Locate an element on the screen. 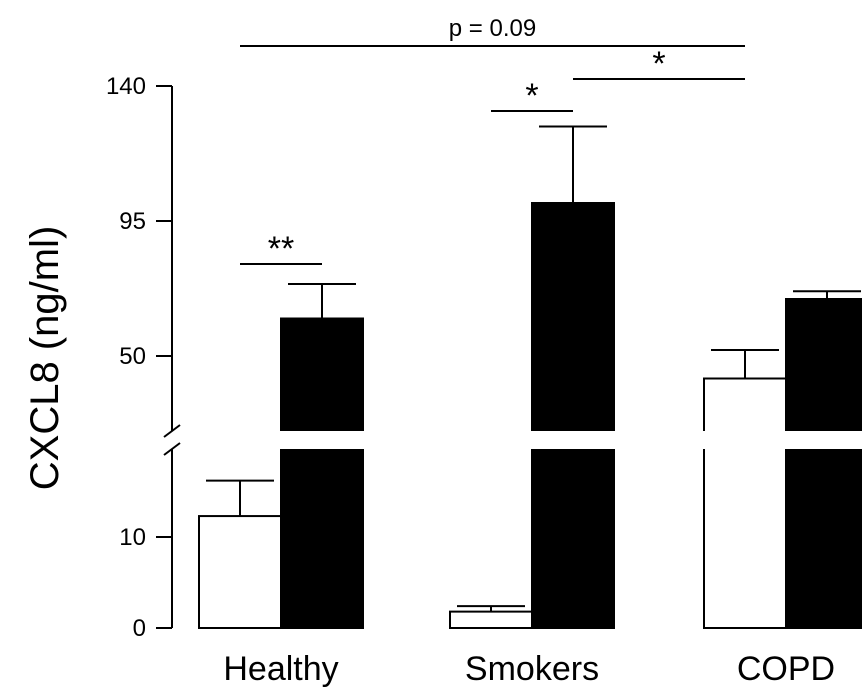 The image size is (862, 690). y-tick-label-10: 10 is located at coordinates (132, 537).